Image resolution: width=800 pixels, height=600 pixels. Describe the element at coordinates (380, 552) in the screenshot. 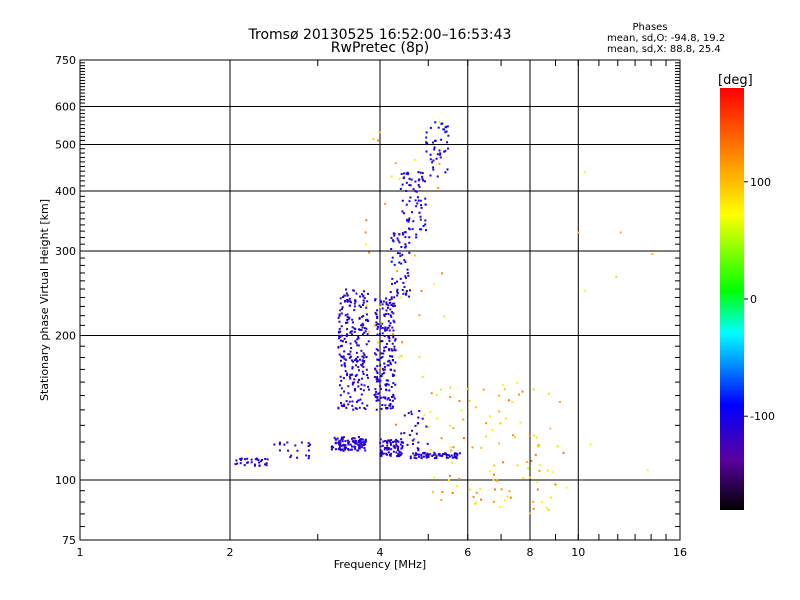

I see `x-tick-label: 4` at that location.